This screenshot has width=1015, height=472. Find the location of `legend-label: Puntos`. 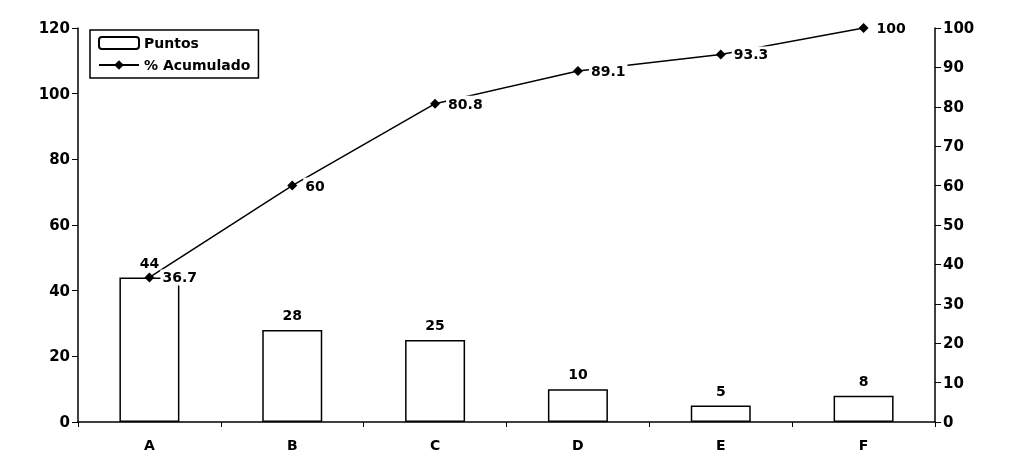

legend-label: Puntos is located at coordinates (171, 43).